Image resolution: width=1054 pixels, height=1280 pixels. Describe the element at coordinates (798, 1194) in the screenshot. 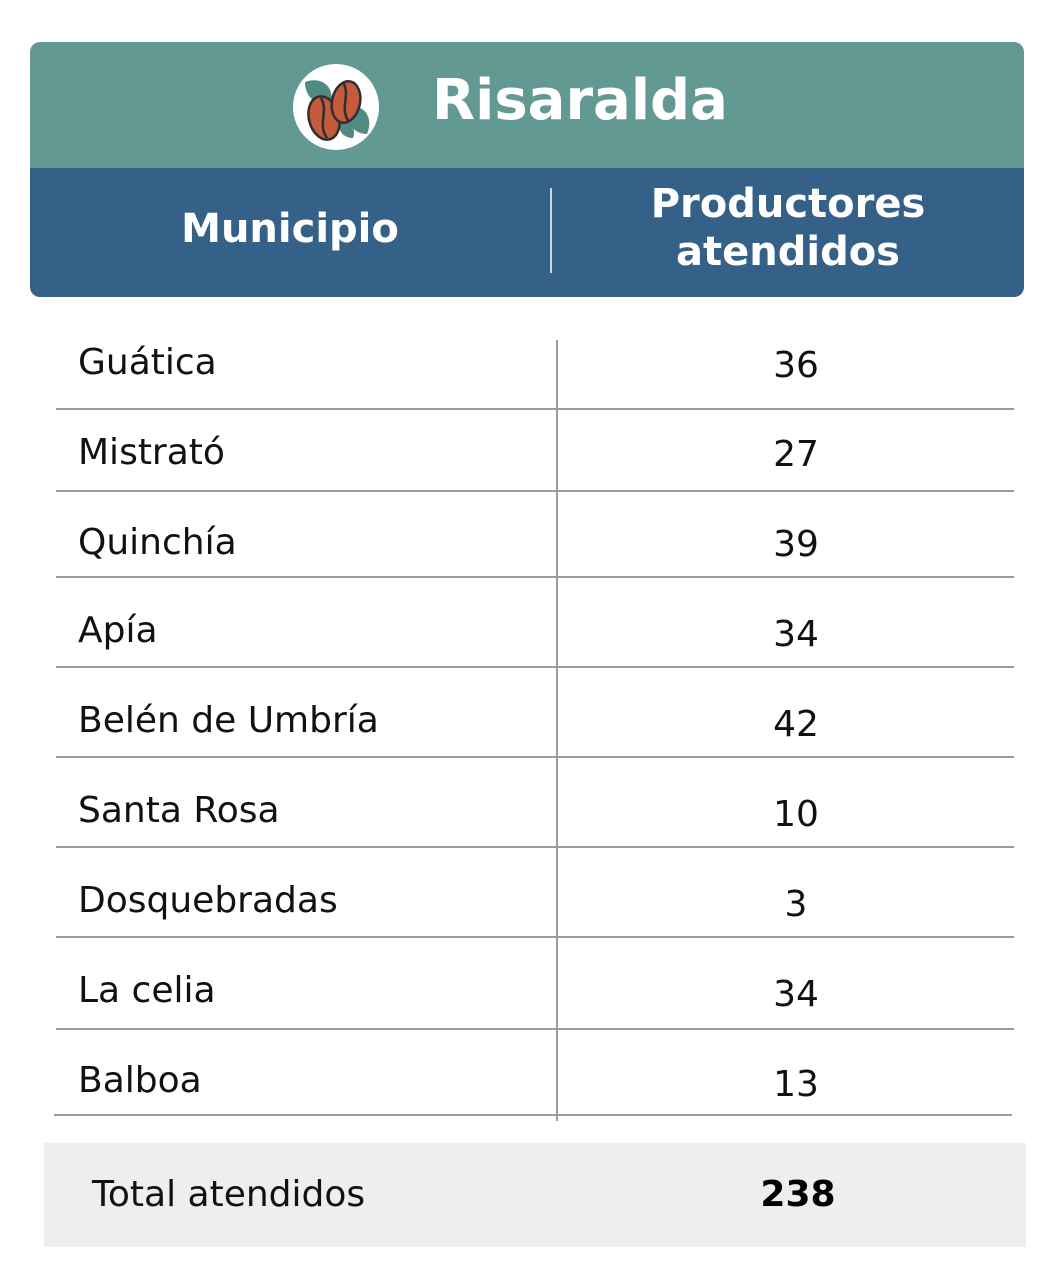

I see `total-value: 238` at that location.